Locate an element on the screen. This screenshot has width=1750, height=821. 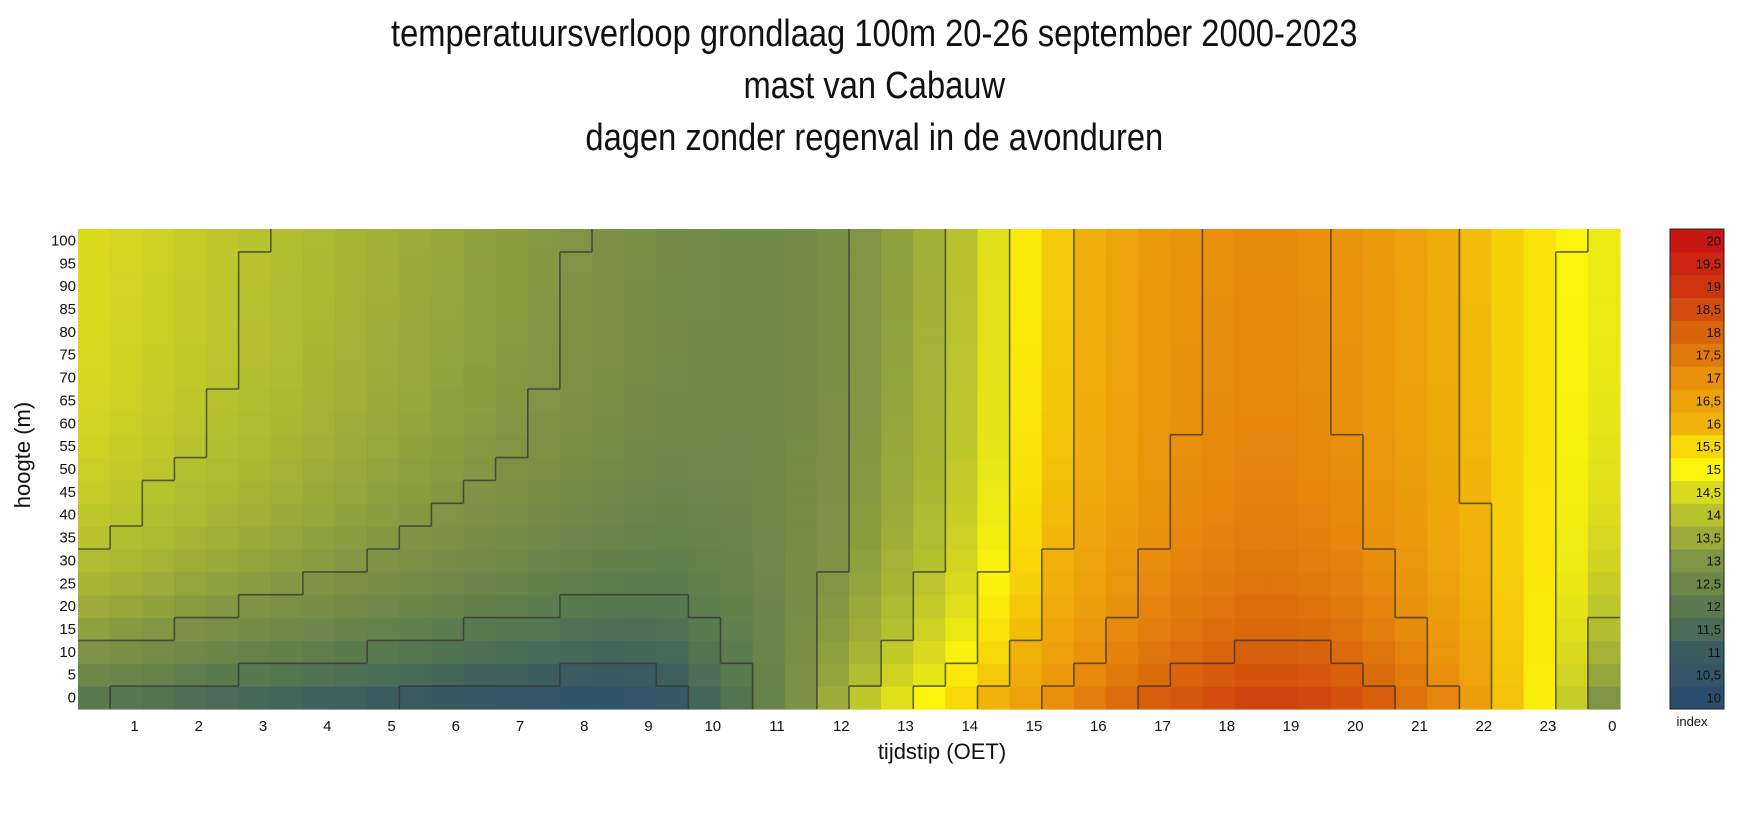
y-tick-label: 15 is located at coordinates (67, 629).